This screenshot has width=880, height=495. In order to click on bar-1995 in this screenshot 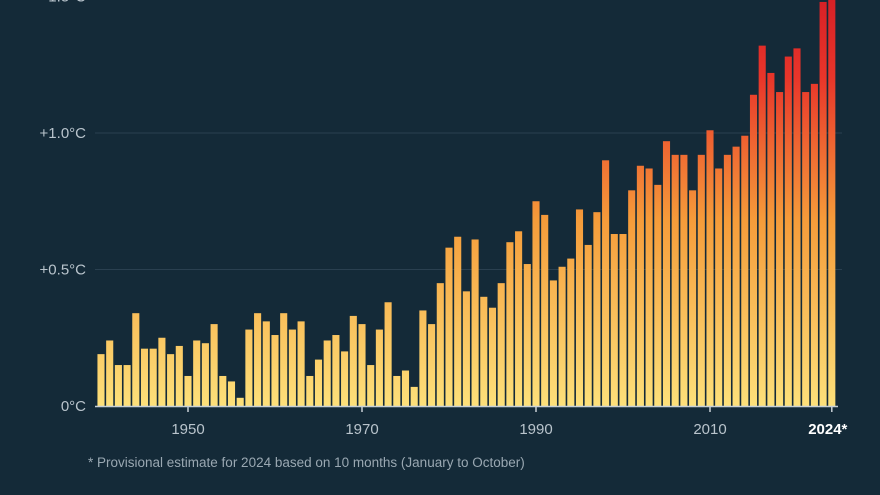, I will do `click(579, 307)`.